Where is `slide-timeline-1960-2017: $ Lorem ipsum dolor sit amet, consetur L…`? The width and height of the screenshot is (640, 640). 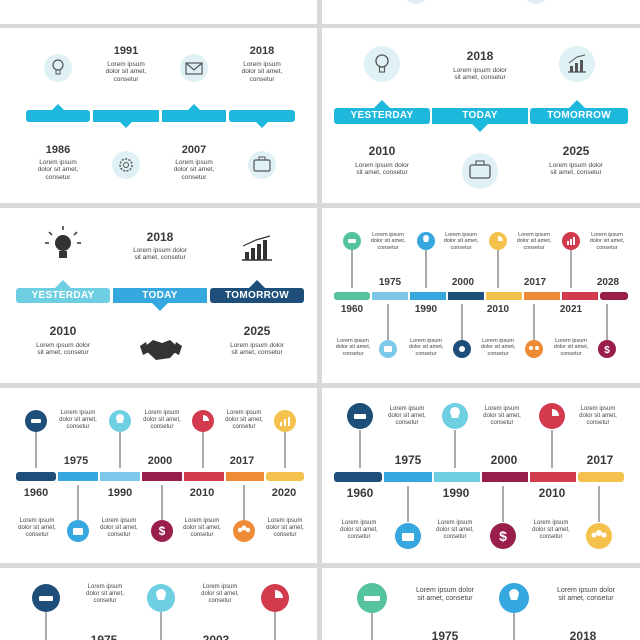 slide-timeline-1960-2017: $ Lorem ipsum dolor sit amet, consetur L… is located at coordinates (481, 475).